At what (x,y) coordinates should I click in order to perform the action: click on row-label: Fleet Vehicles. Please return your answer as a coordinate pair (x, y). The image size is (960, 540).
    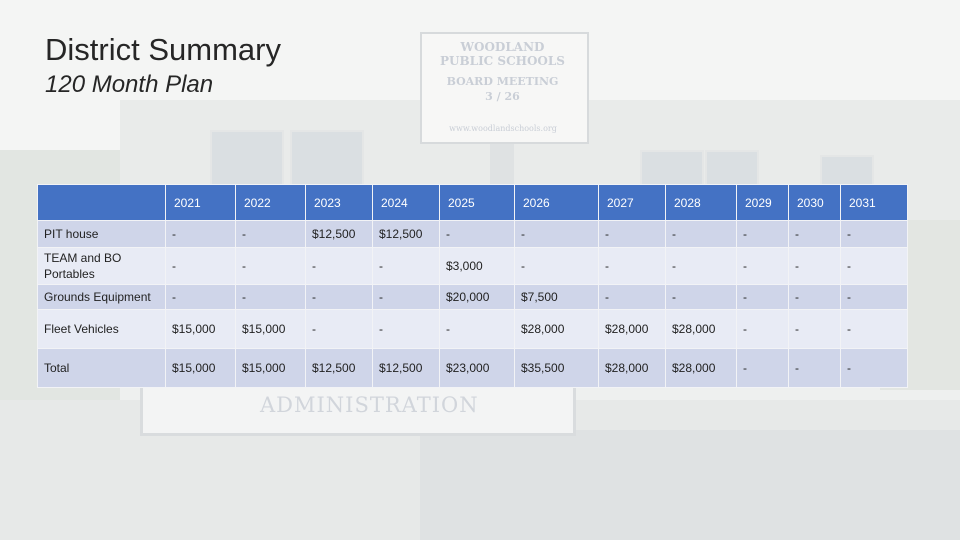
    Looking at the image, I should click on (101, 329).